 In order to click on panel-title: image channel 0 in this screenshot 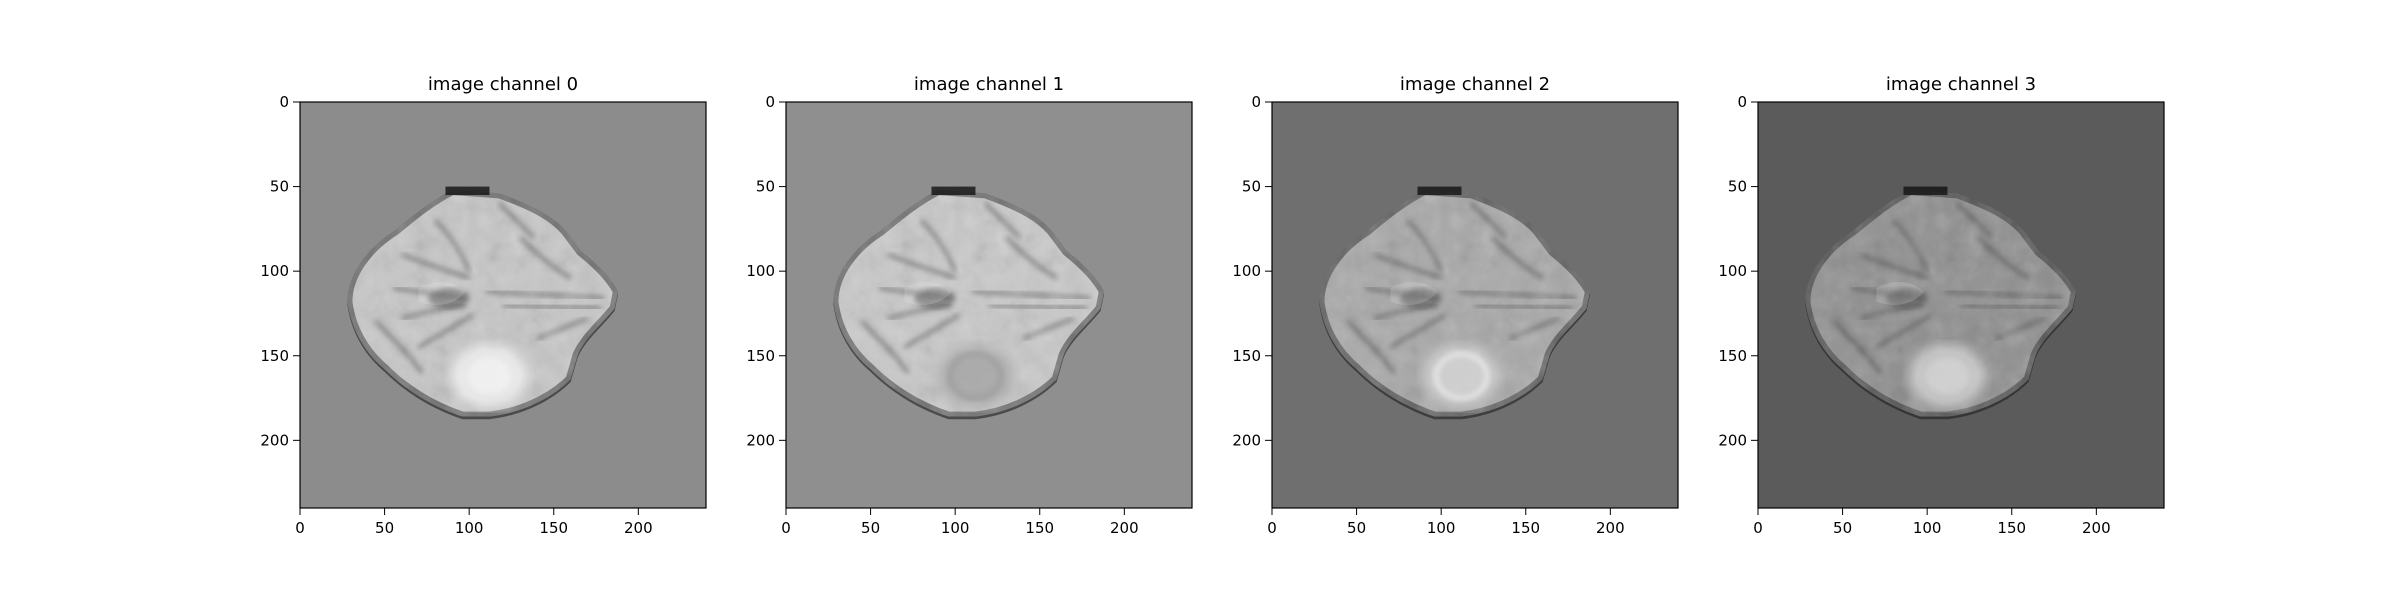, I will do `click(503, 84)`.